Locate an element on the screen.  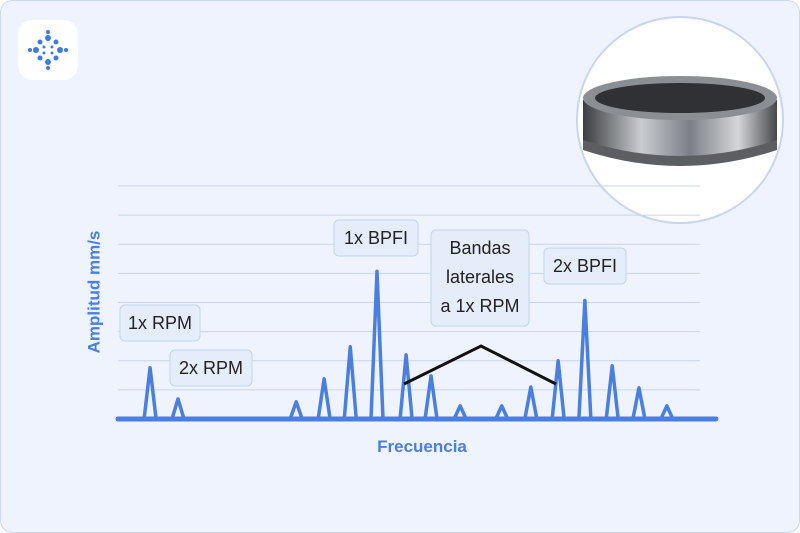
sideband-bracket is located at coordinates (480, 365).